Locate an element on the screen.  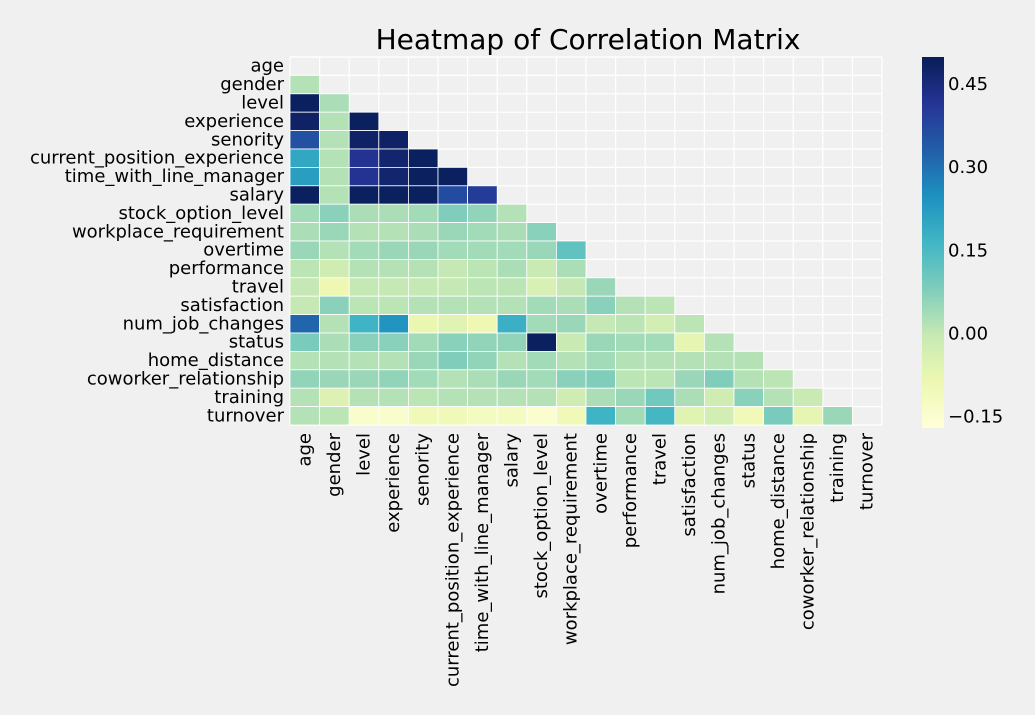
y-tick-label: turnover is located at coordinates (246, 415).